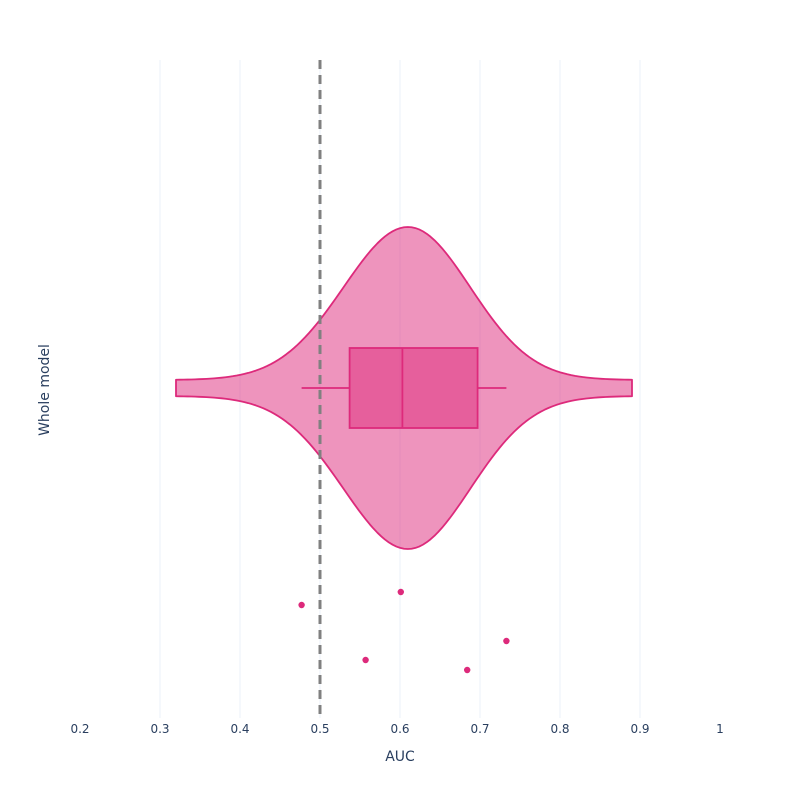 This screenshot has width=800, height=800. I want to click on box-group, so click(404, 388).